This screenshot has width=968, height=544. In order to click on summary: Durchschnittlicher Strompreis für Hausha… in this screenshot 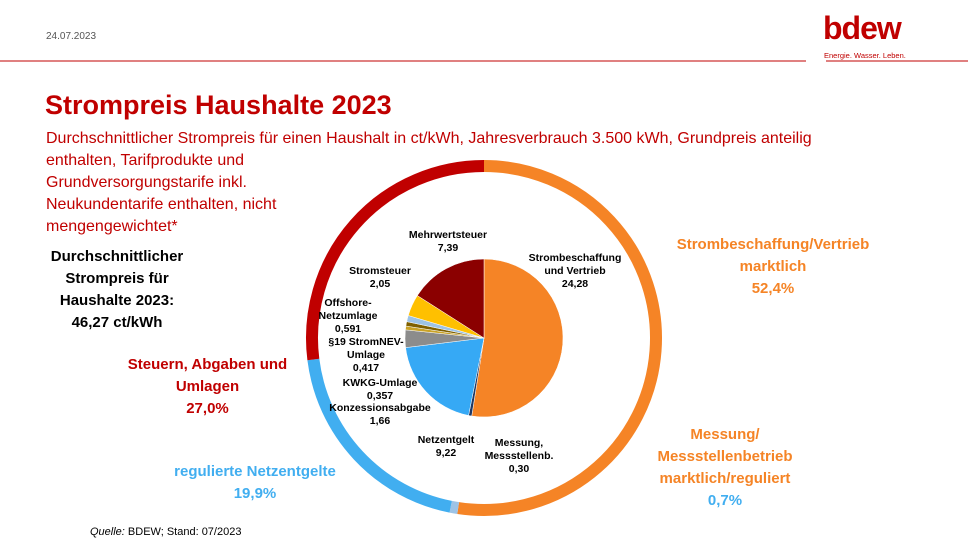, I will do `click(117, 290)`.